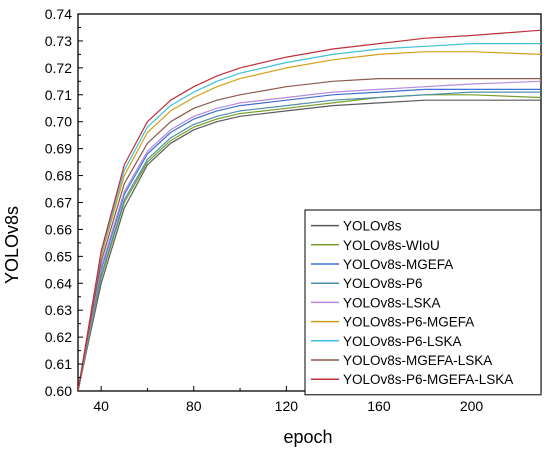 This screenshot has width=550, height=462. I want to click on legend-label: YOLOv8s-MGEFA-LSKA, so click(417, 360).